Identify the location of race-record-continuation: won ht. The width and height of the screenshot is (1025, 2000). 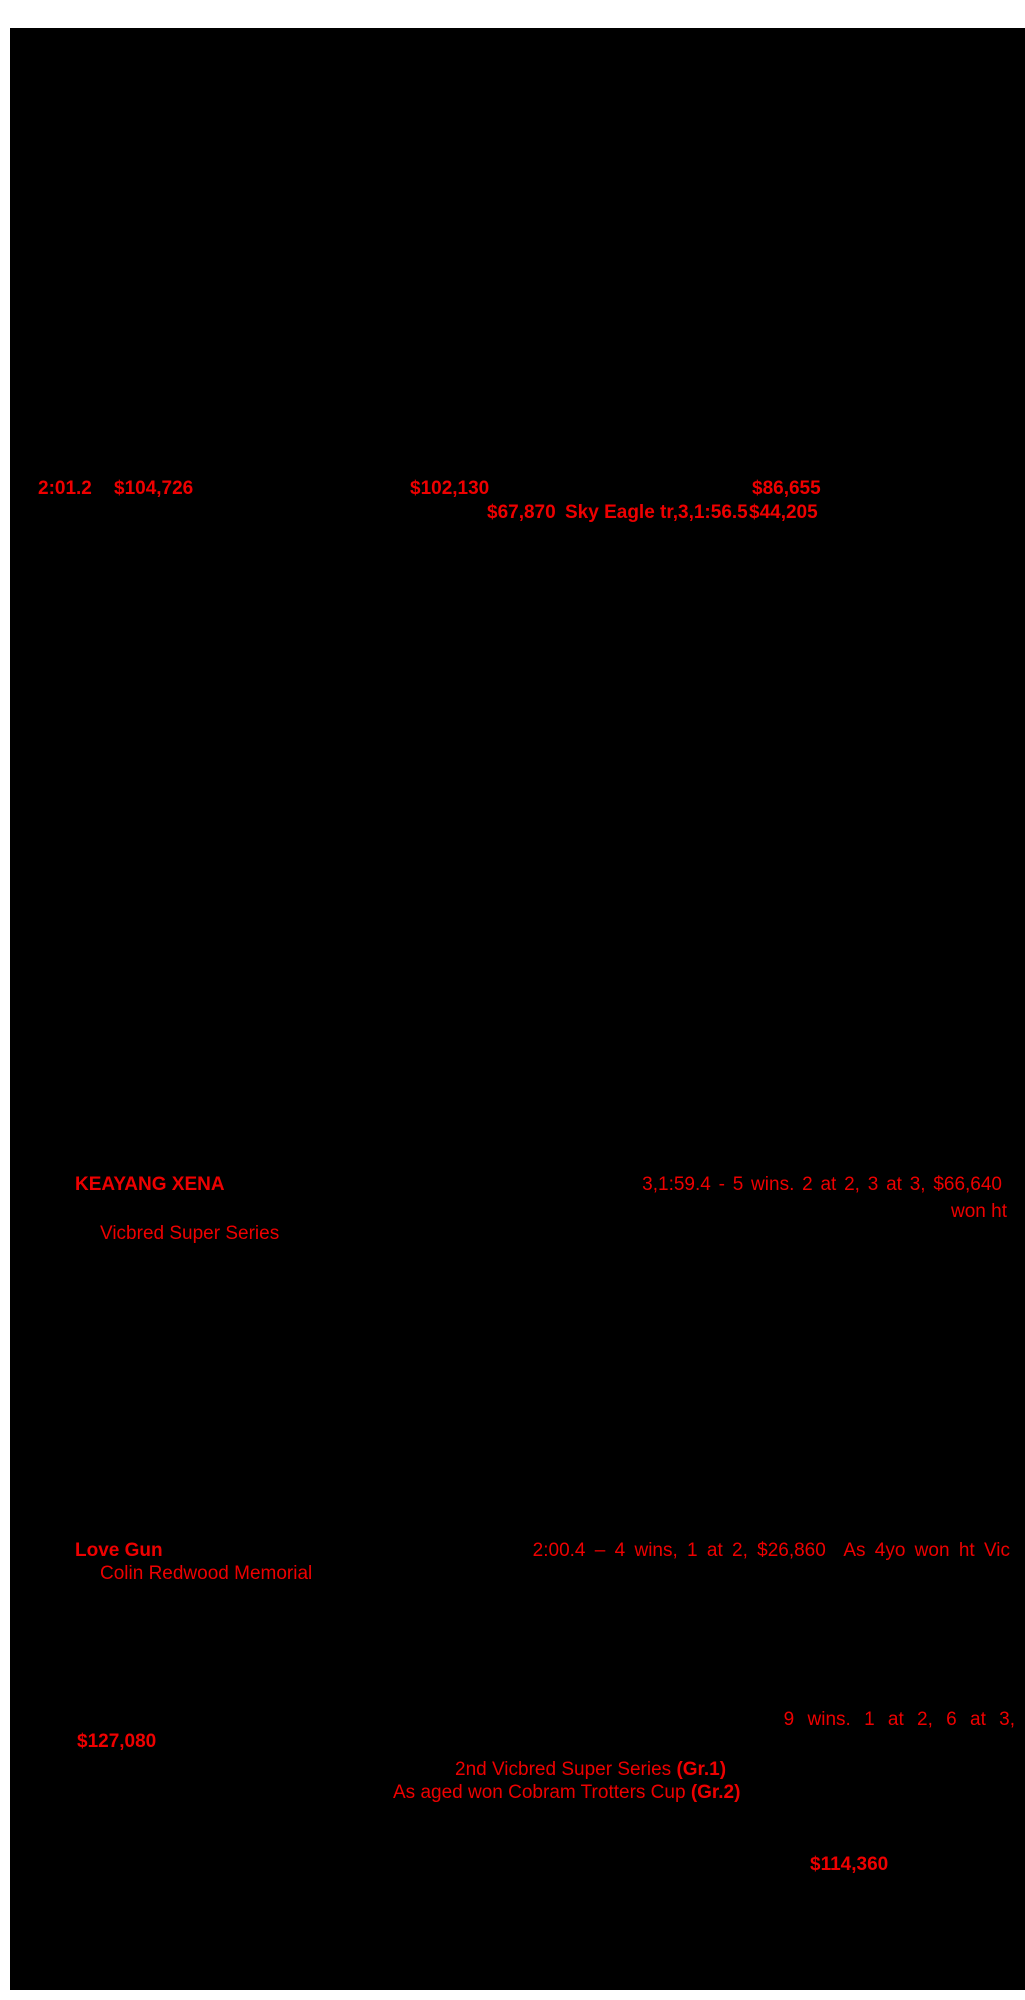
(979, 1211).